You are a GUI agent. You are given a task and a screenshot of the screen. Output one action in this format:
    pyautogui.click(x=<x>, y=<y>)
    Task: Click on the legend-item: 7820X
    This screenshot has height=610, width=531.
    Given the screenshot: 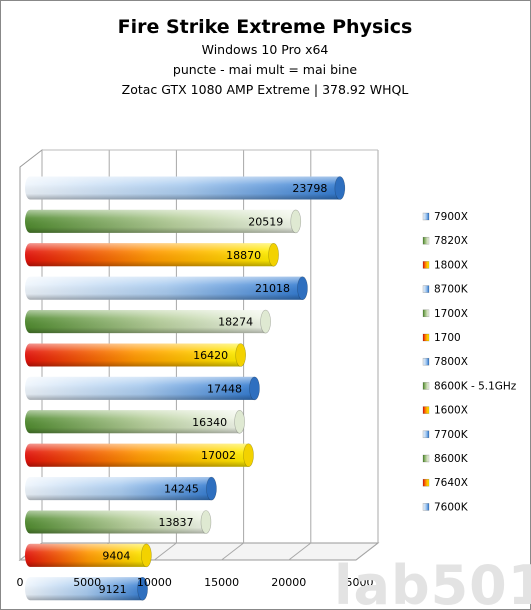 What is the action you would take?
    pyautogui.click(x=445, y=241)
    